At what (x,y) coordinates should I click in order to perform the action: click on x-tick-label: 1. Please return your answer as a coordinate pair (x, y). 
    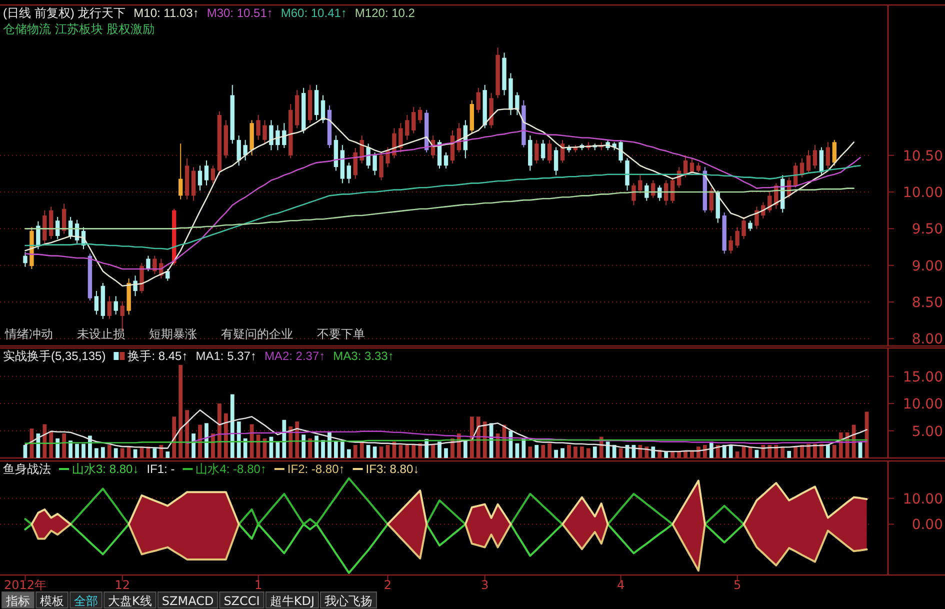
    Looking at the image, I should click on (258, 585).